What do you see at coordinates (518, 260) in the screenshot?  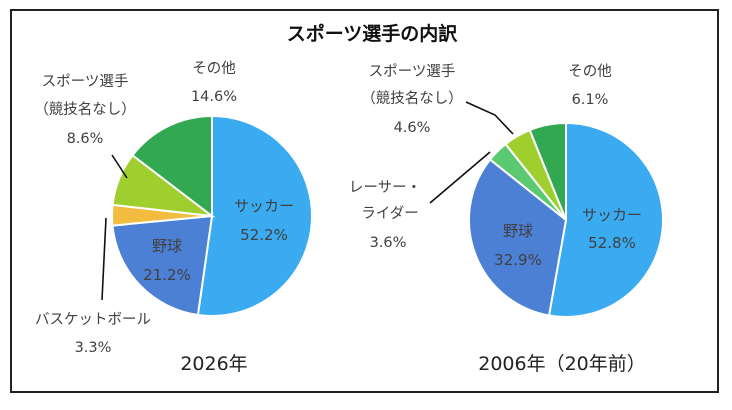 I see `value-baseball-2006: 32.9%` at bounding box center [518, 260].